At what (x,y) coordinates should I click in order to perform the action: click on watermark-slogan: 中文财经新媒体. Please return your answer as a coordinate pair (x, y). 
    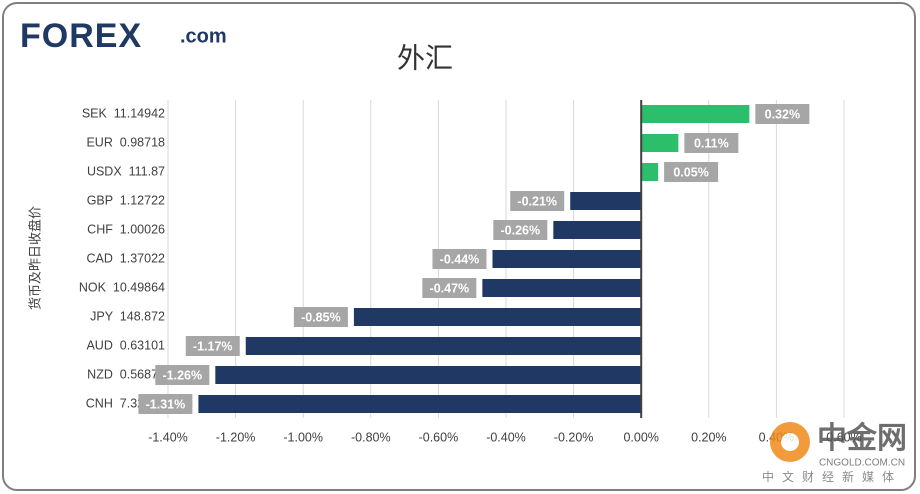
    Looking at the image, I should click on (832, 476).